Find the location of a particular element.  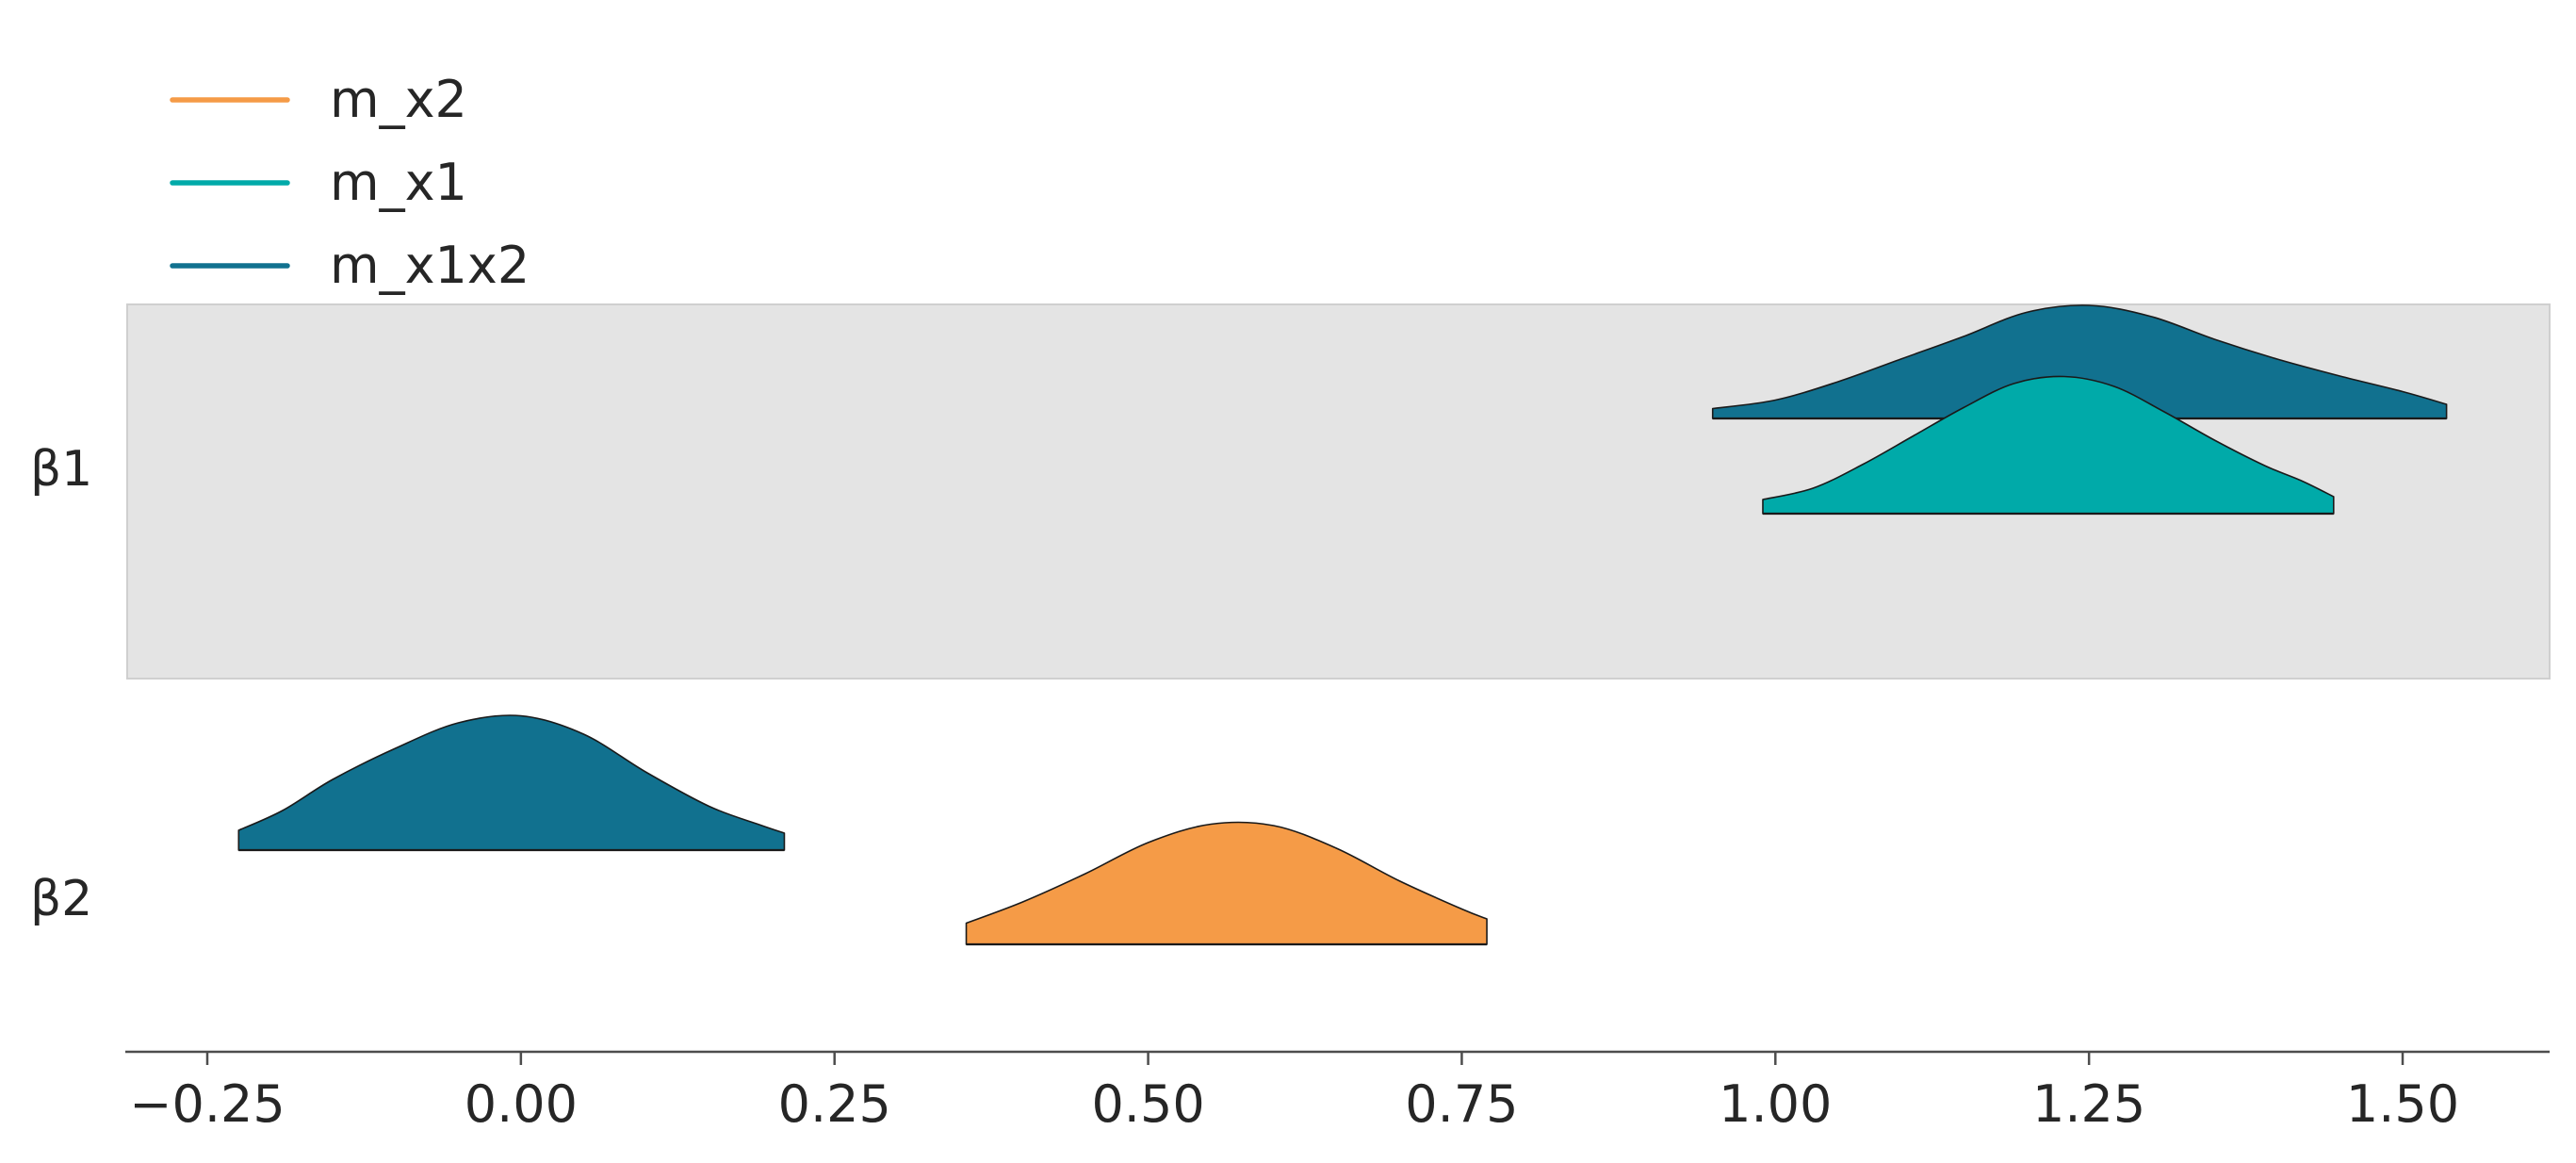

legend-label-m_x1x2: m_x1x2 is located at coordinates (430, 266).